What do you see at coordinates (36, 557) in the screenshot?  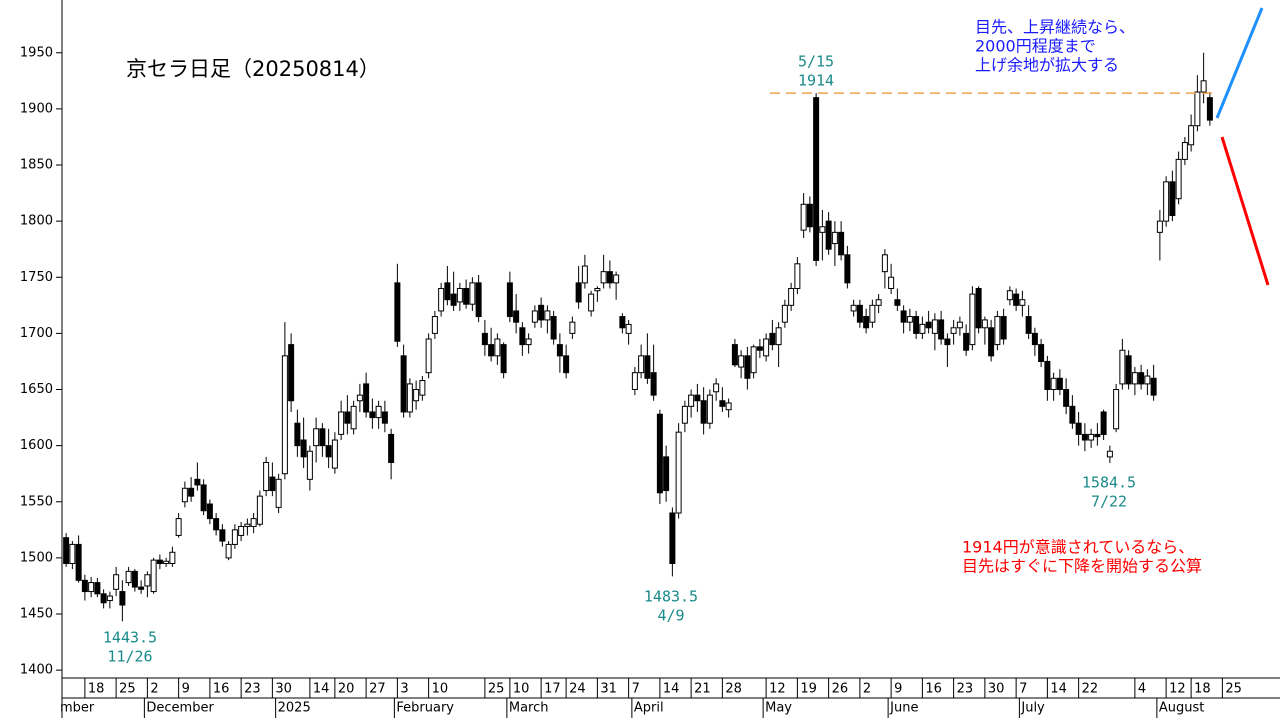 I see `y-tick-label: 1500` at bounding box center [36, 557].